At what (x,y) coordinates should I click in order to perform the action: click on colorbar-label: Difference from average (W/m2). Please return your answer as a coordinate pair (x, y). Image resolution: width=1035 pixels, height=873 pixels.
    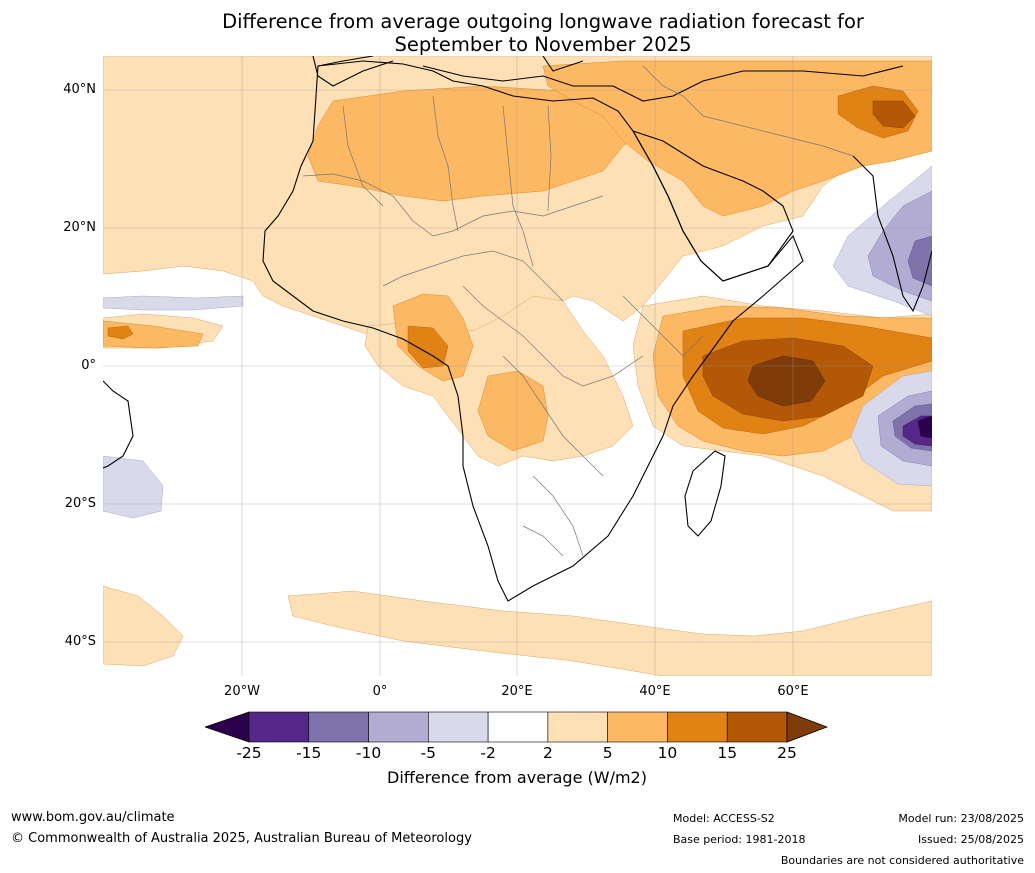
    Looking at the image, I should click on (517, 777).